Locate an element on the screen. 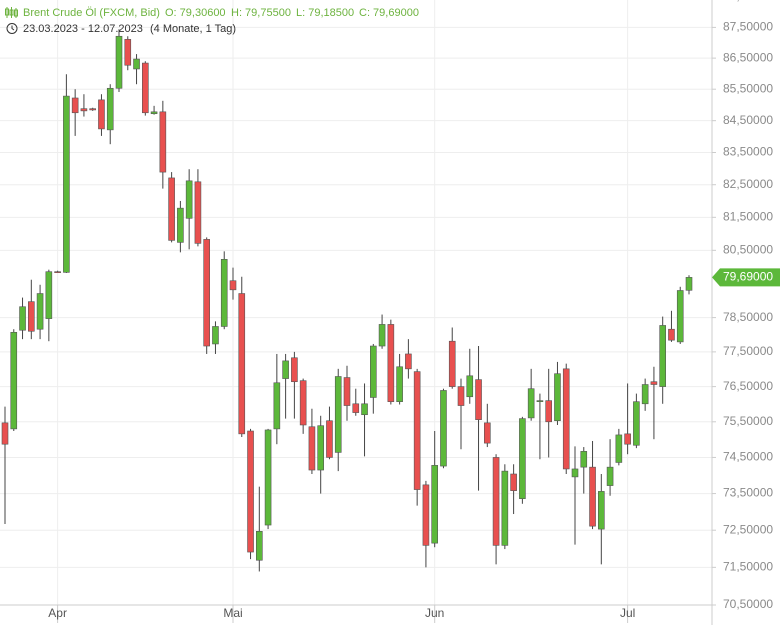 The width and height of the screenshot is (780, 625). x-tick-label: Mai is located at coordinates (232, 613).